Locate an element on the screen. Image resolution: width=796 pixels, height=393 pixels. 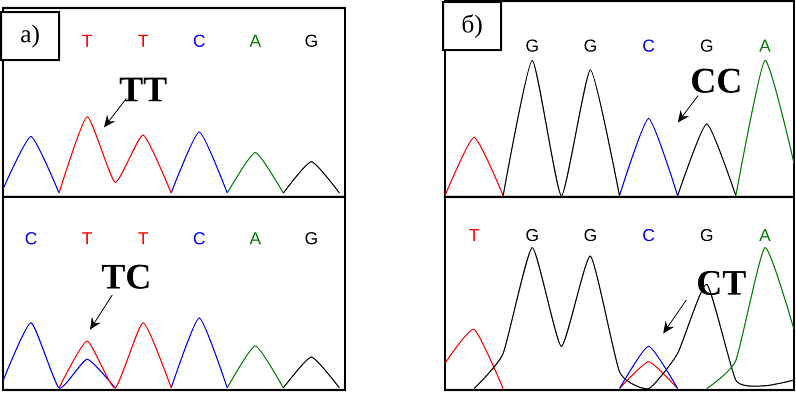
annotation: CC is located at coordinates (716, 80).